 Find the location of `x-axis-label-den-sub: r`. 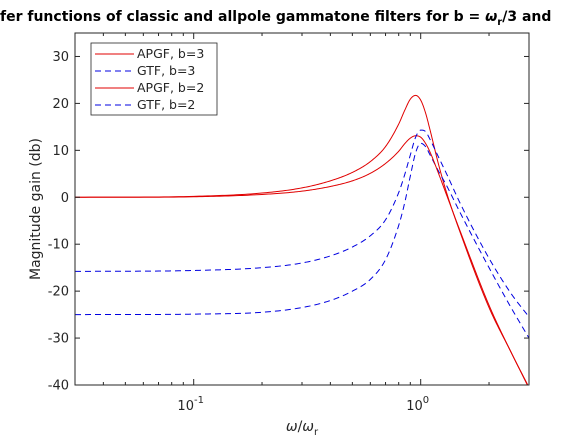

x-axis-label-den-sub: r is located at coordinates (316, 432).